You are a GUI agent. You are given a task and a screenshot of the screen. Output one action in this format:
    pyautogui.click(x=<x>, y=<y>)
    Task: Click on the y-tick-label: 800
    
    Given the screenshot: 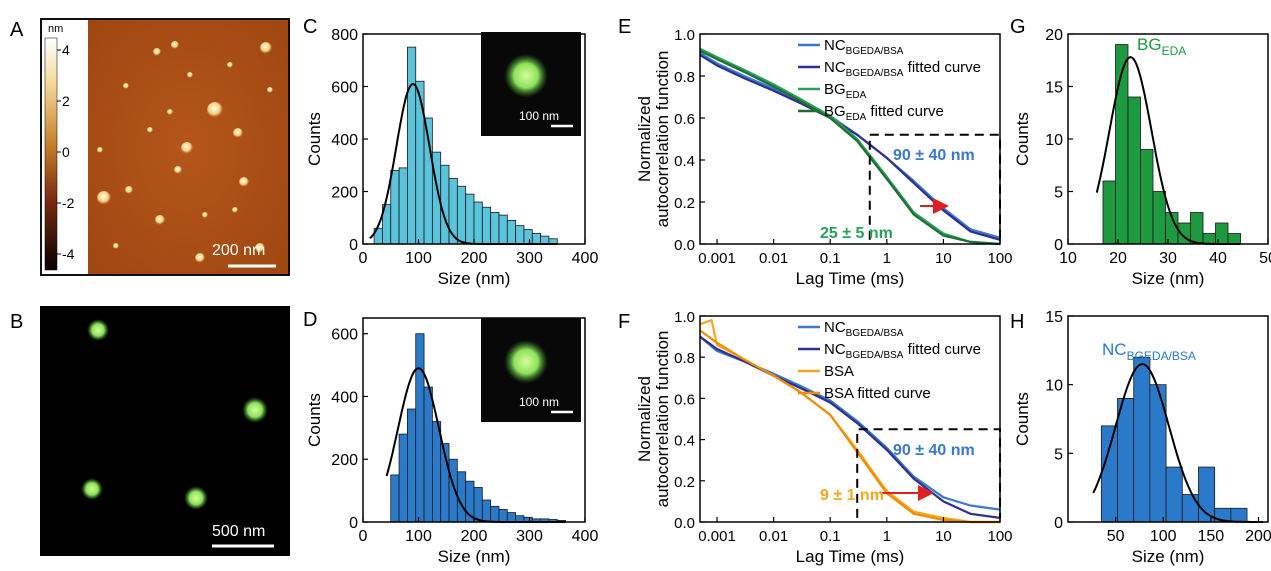 What is the action you would take?
    pyautogui.click(x=344, y=35)
    